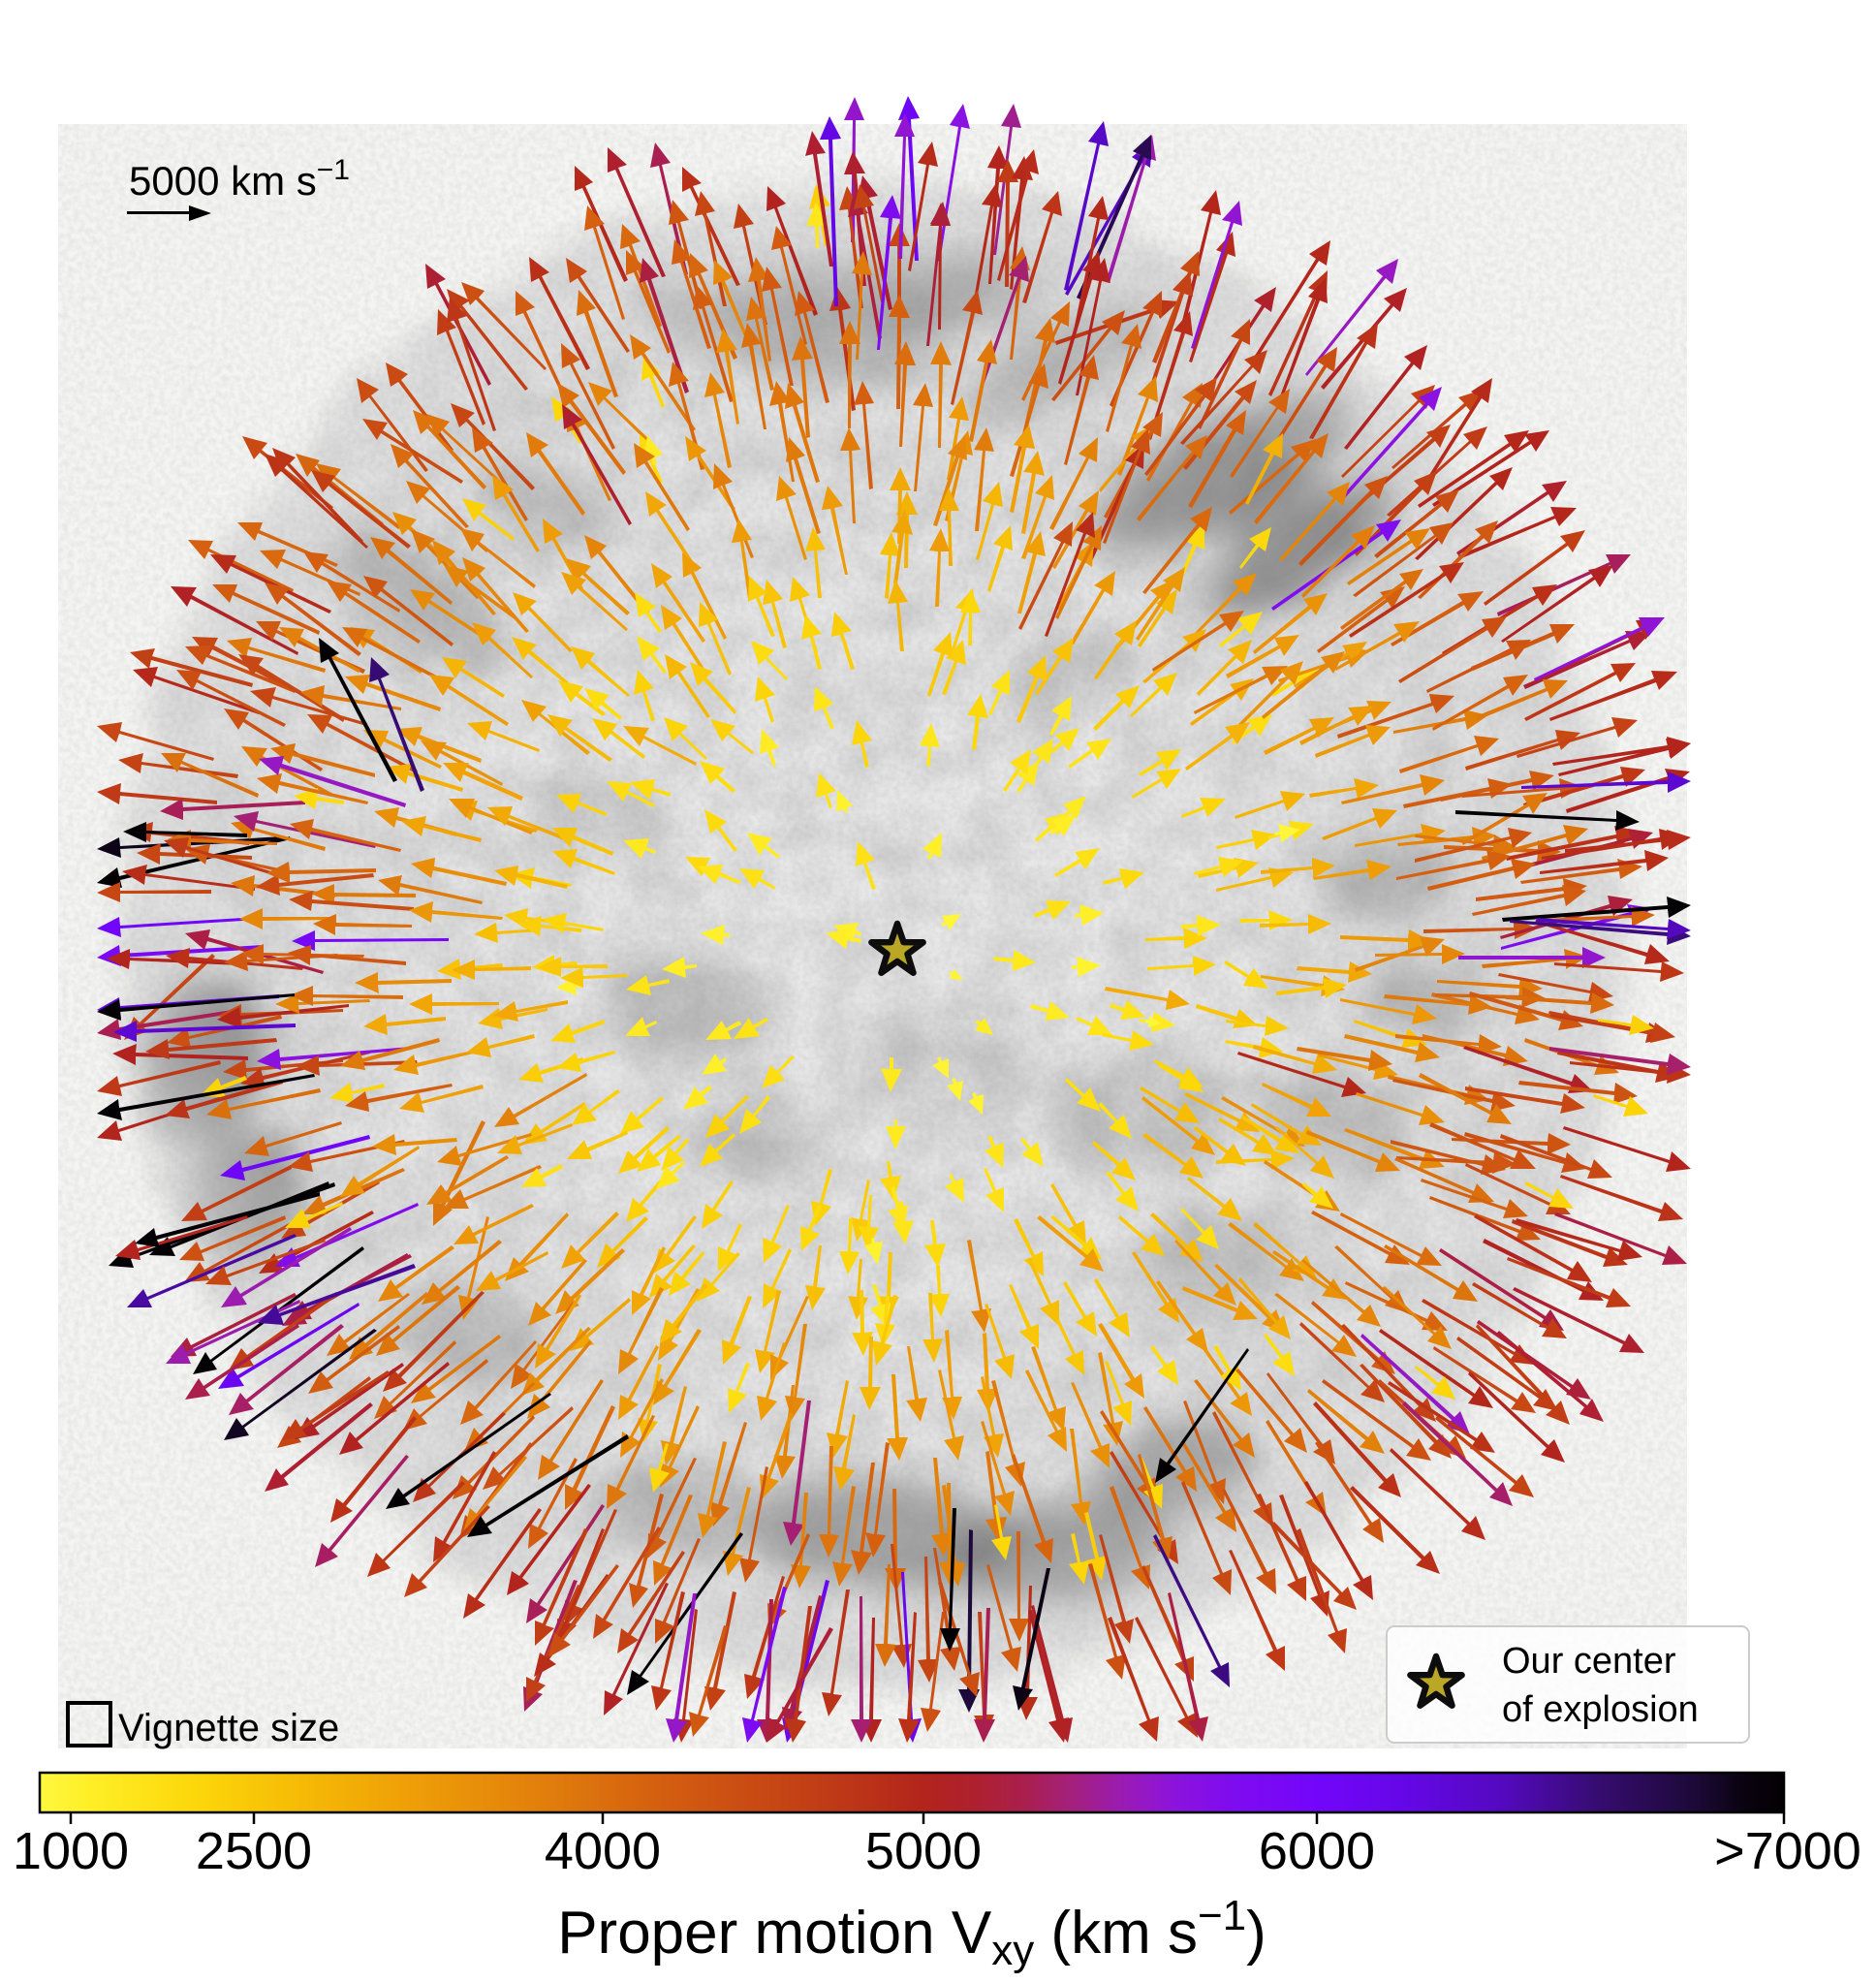 The image size is (1876, 1983). Describe the element at coordinates (1600, 1710) in the screenshot. I see `svg-text: of explosion` at that location.